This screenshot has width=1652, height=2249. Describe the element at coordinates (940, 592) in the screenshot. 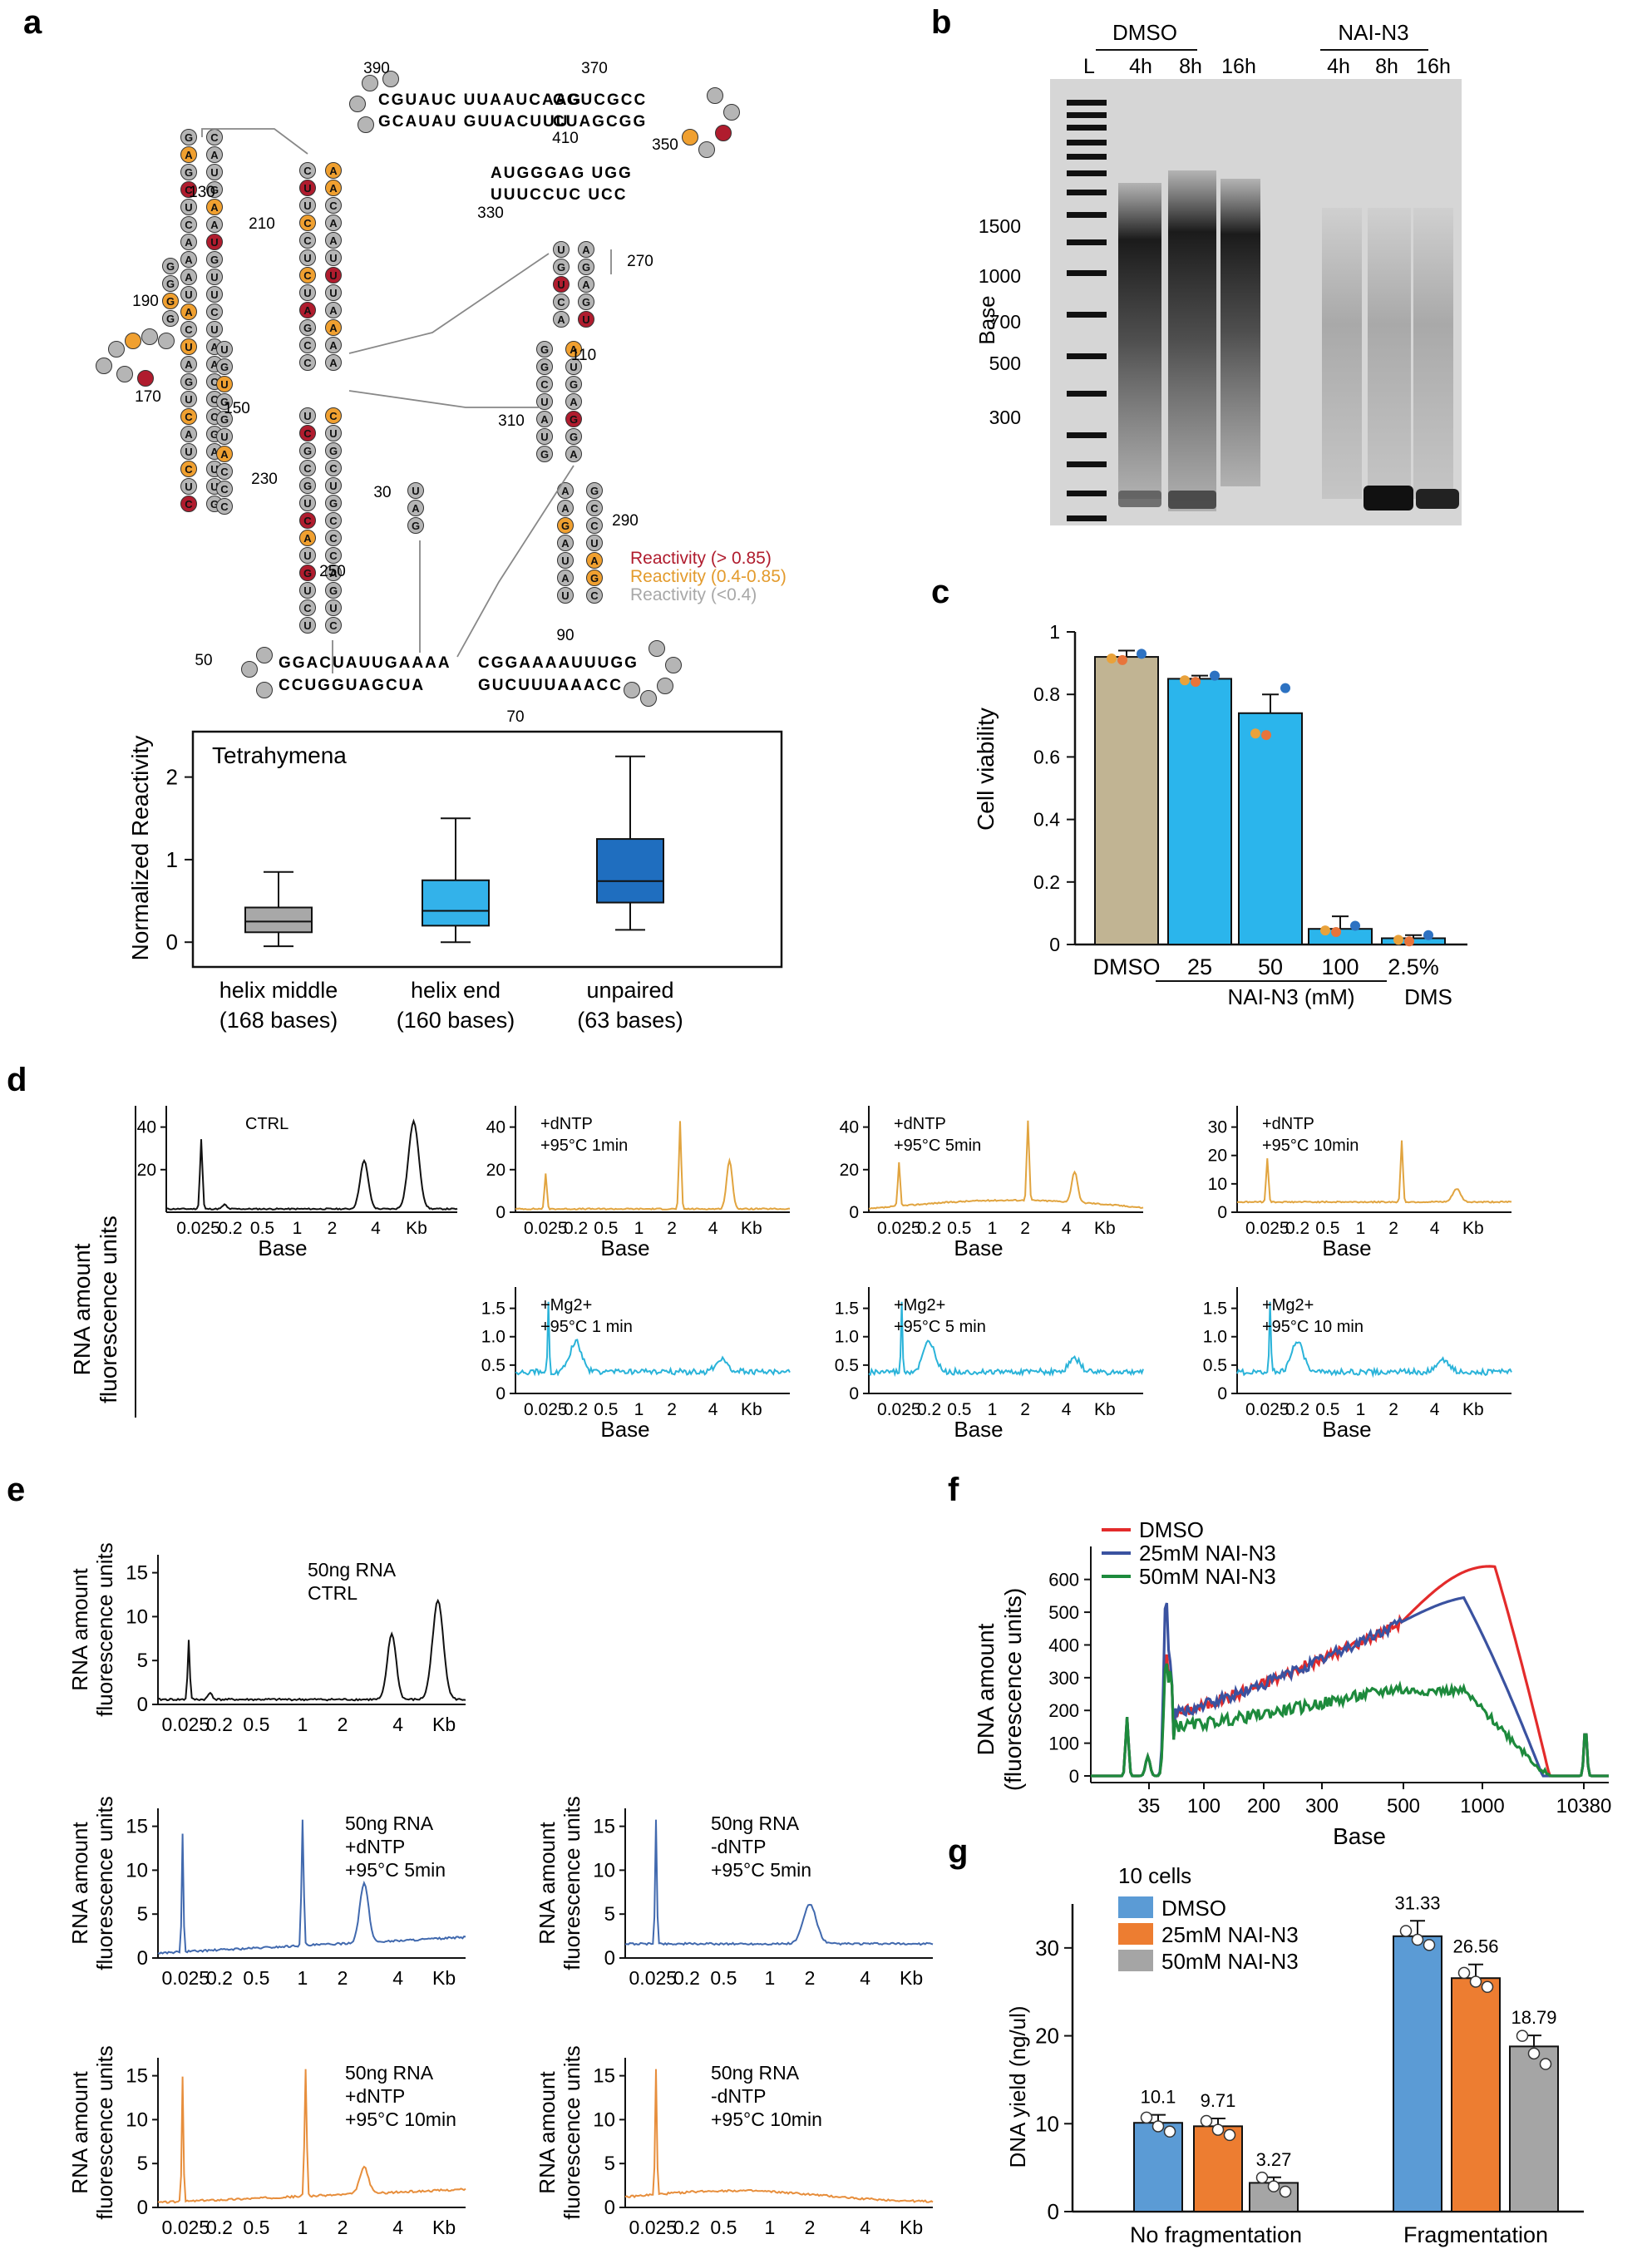

I see `panel-label-c: c` at that location.